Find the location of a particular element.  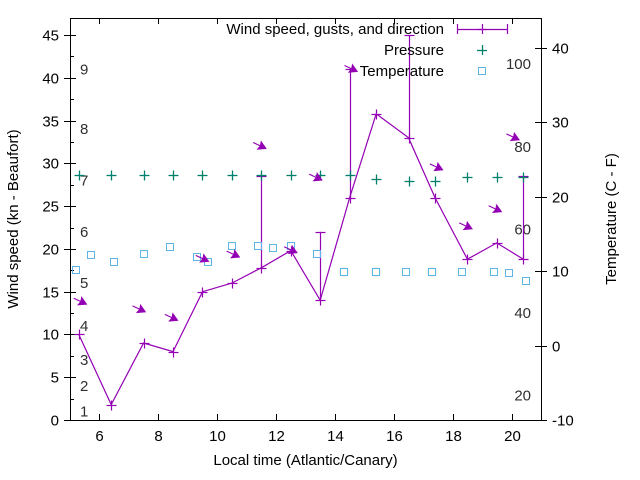

y2-axis-tick-label: 10 is located at coordinates (560, 272).